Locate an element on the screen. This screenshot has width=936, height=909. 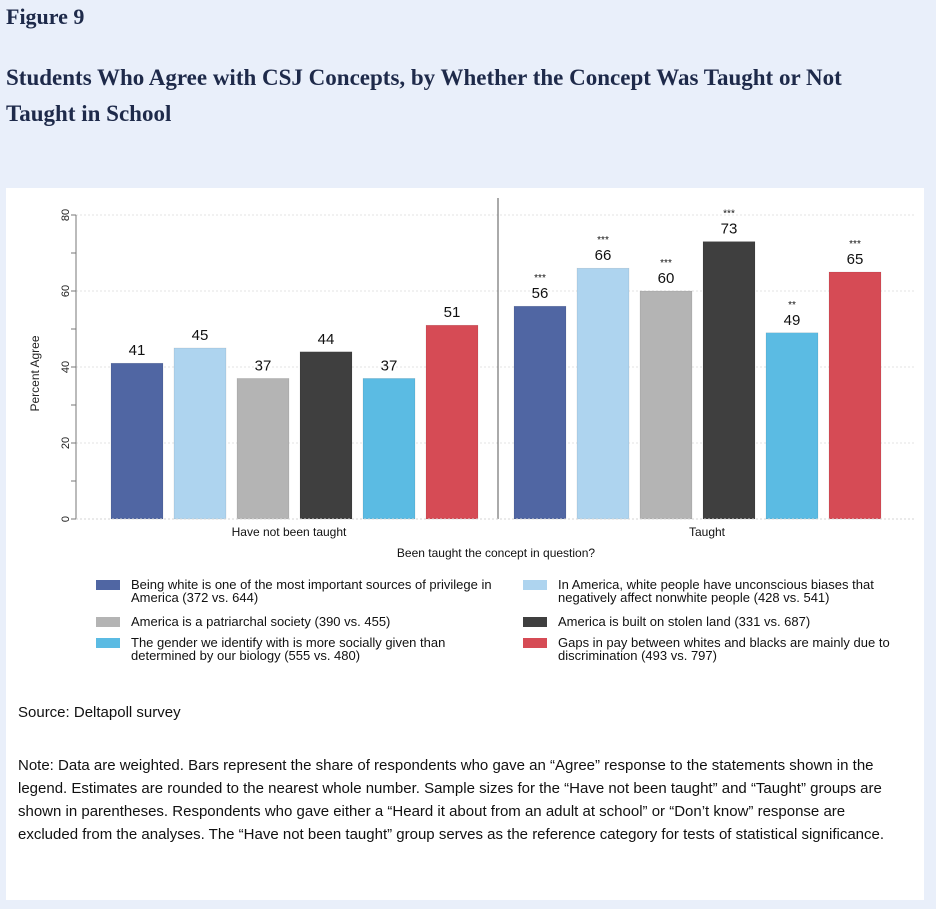
bar-value-label: 66 is located at coordinates (603, 255).